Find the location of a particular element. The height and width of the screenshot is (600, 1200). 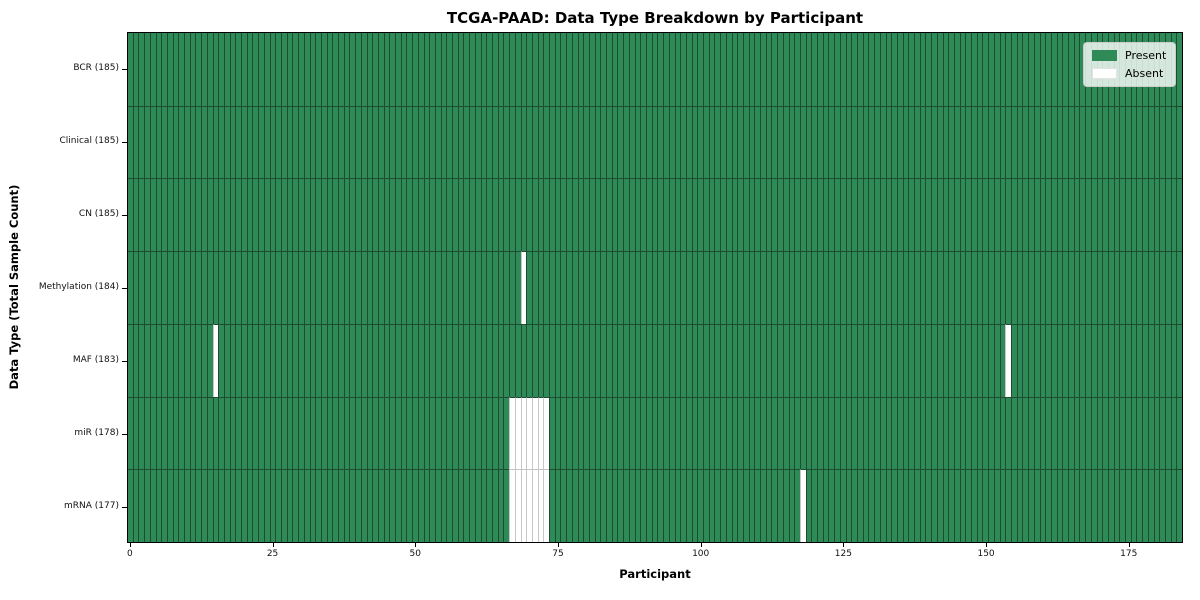

x-axis-tick is located at coordinates (1129, 545).